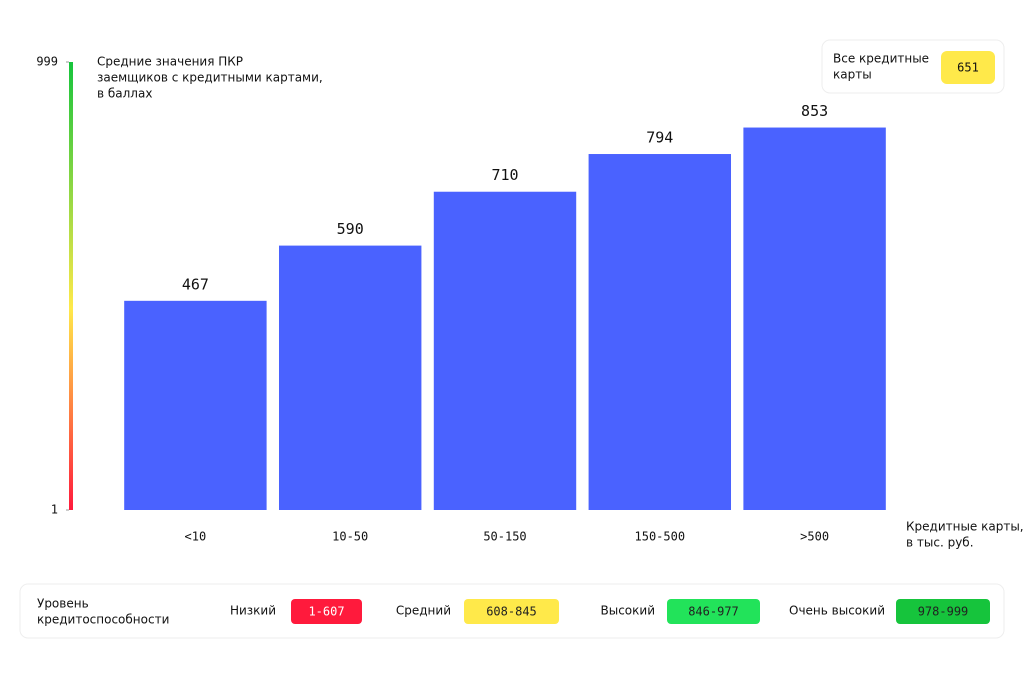  Describe the element at coordinates (852, 75) in the screenshot. I see `reference-label: карты` at that location.